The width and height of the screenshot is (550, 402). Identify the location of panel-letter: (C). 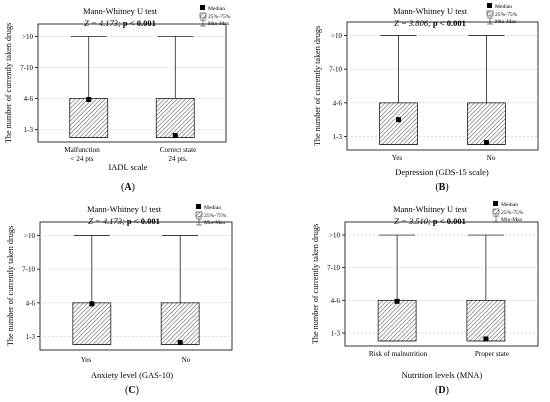
(132, 390).